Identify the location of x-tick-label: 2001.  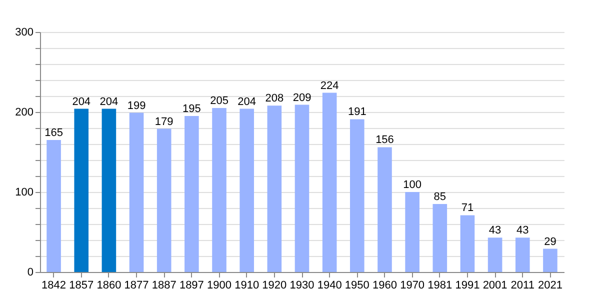
(495, 286).